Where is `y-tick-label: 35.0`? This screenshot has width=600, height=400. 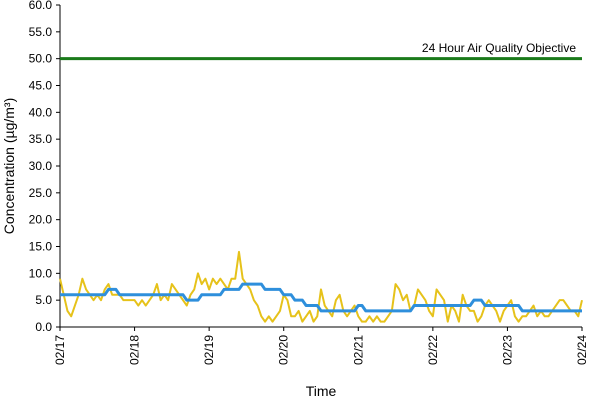
y-tick-label: 35.0 is located at coordinates (41, 139).